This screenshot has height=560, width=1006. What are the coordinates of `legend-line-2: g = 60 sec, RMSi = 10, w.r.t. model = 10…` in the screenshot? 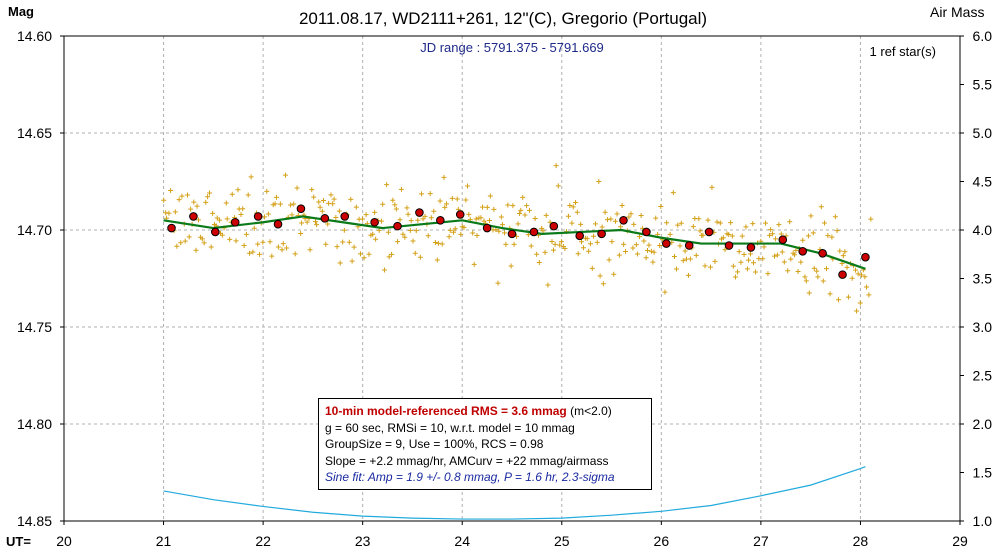 It's located at (450, 427).